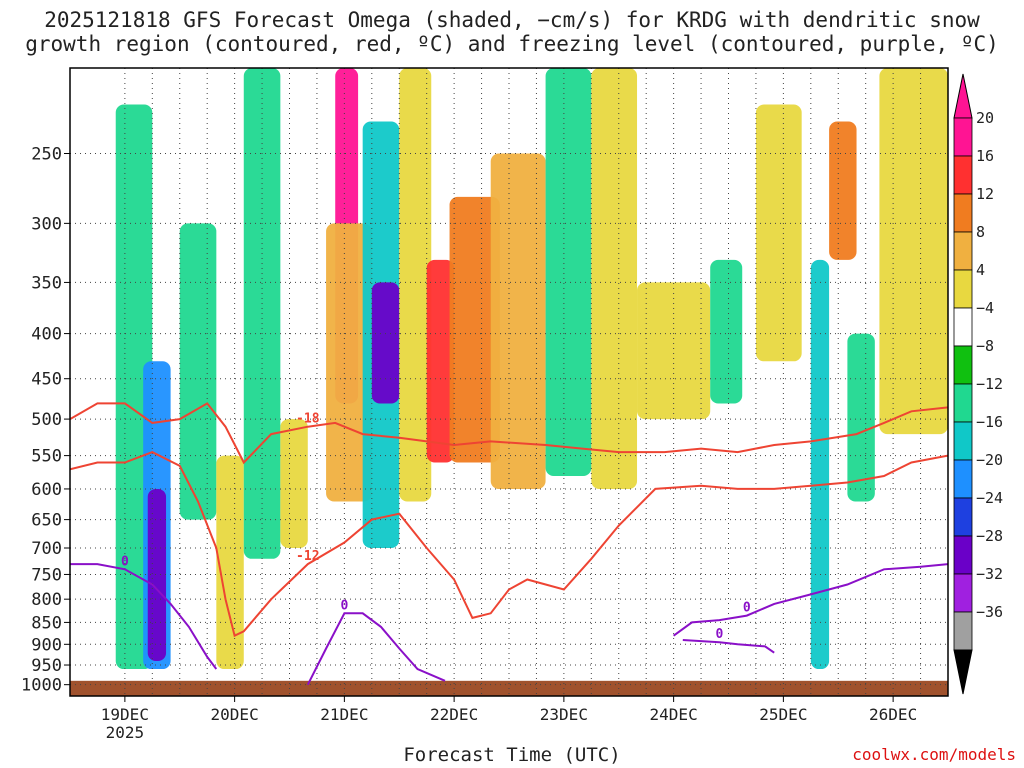 This screenshot has height=768, width=1024. I want to click on y-tick-label: 500, so click(46, 420).